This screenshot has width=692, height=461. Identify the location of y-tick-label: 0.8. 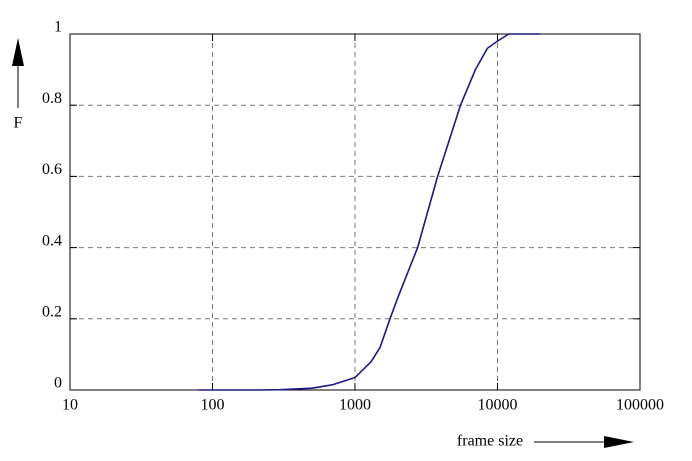
(52, 98).